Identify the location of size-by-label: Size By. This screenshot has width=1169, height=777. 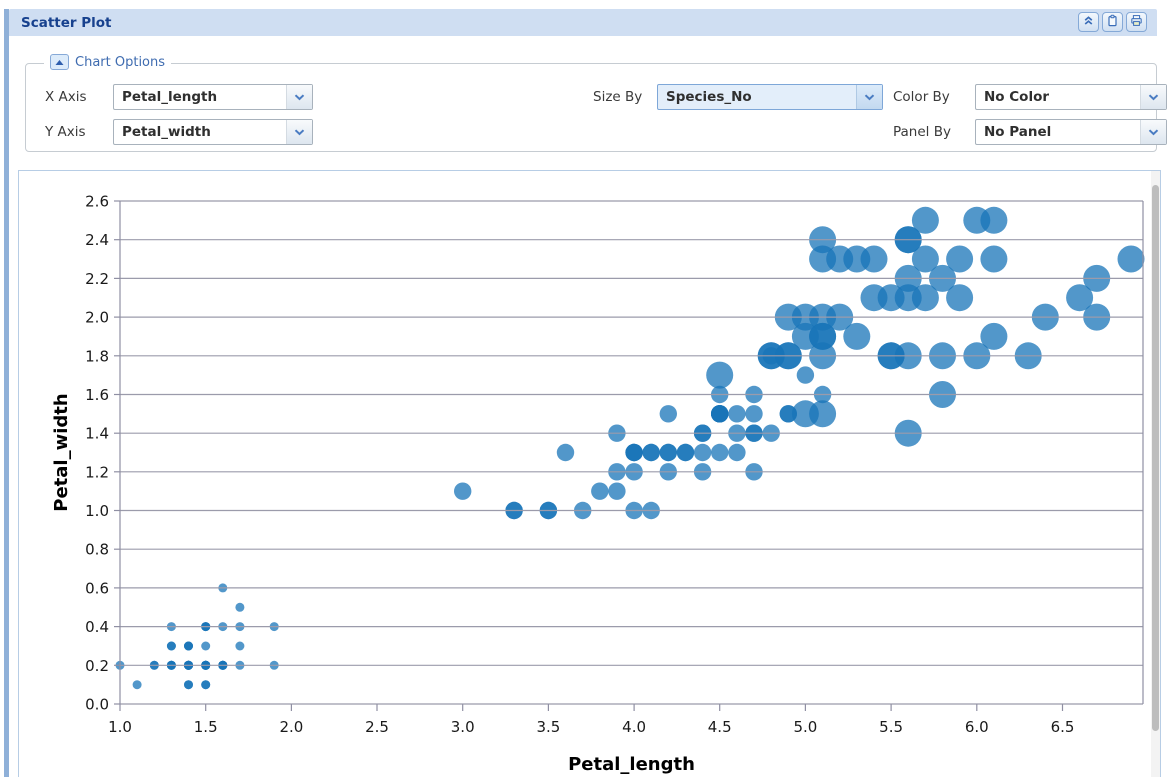
(618, 97).